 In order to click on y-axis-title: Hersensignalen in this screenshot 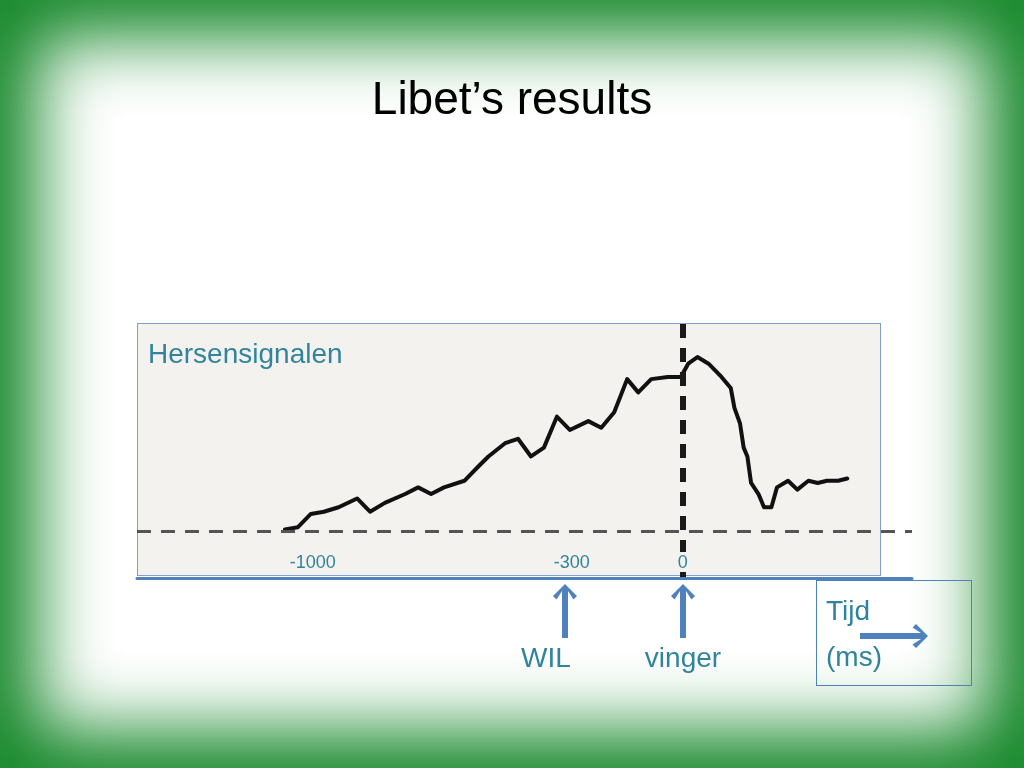, I will do `click(245, 353)`.